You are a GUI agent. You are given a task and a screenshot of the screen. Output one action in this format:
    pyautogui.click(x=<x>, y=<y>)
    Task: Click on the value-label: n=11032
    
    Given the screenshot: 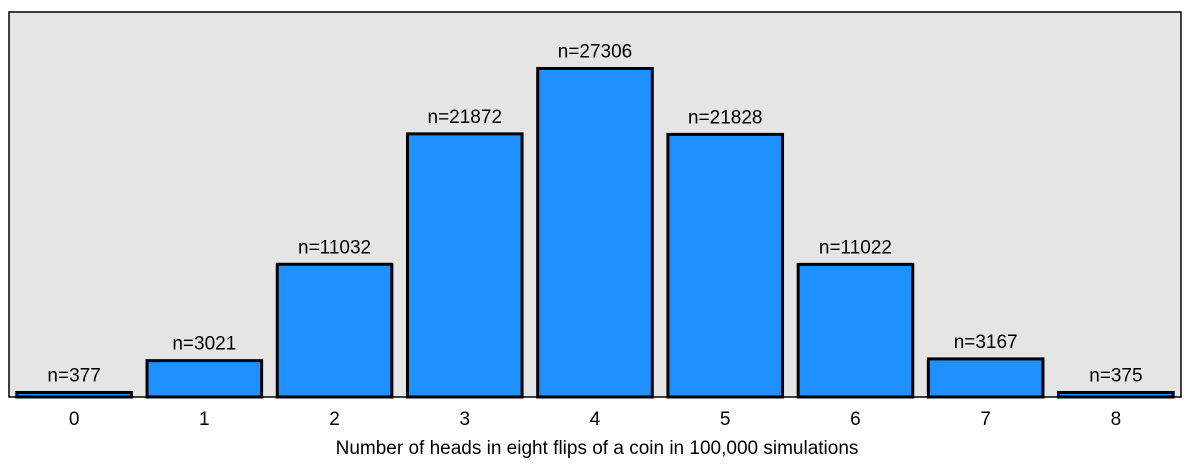 What is the action you would take?
    pyautogui.click(x=334, y=247)
    